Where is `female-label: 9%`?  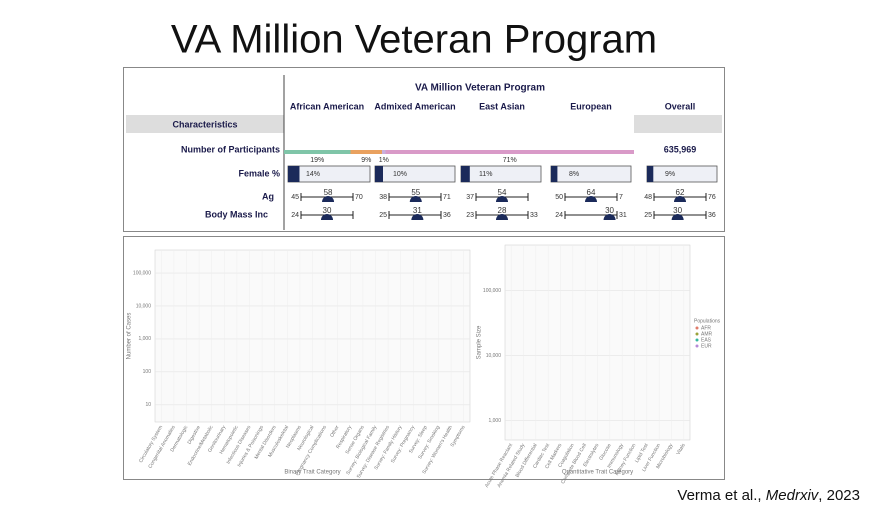
female-label: 9% is located at coordinates (670, 174).